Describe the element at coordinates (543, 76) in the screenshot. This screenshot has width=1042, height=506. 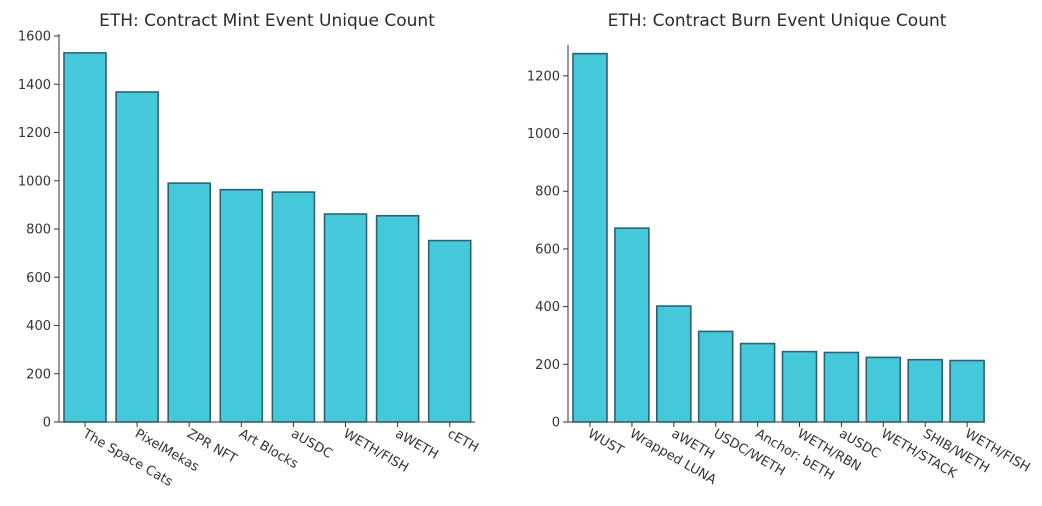
I see `burn-y-tick-label: 1200` at that location.